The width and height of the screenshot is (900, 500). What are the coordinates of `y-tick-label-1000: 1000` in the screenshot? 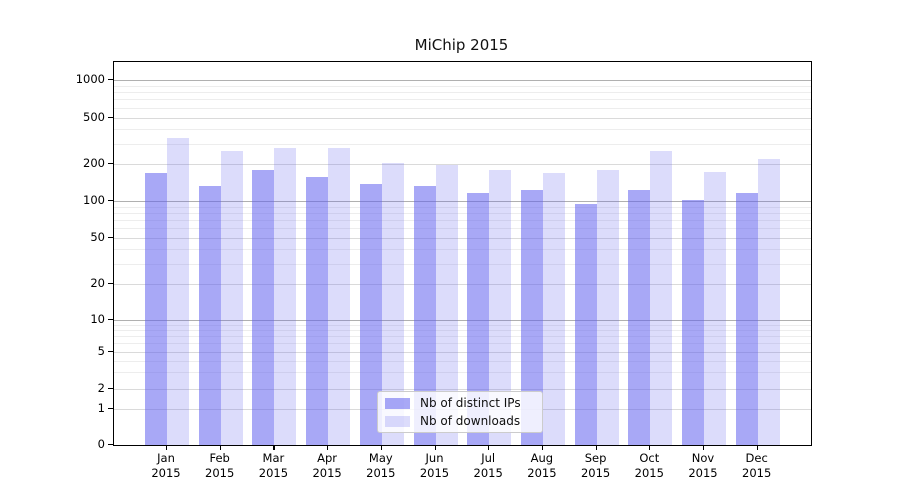 It's located at (90, 79).